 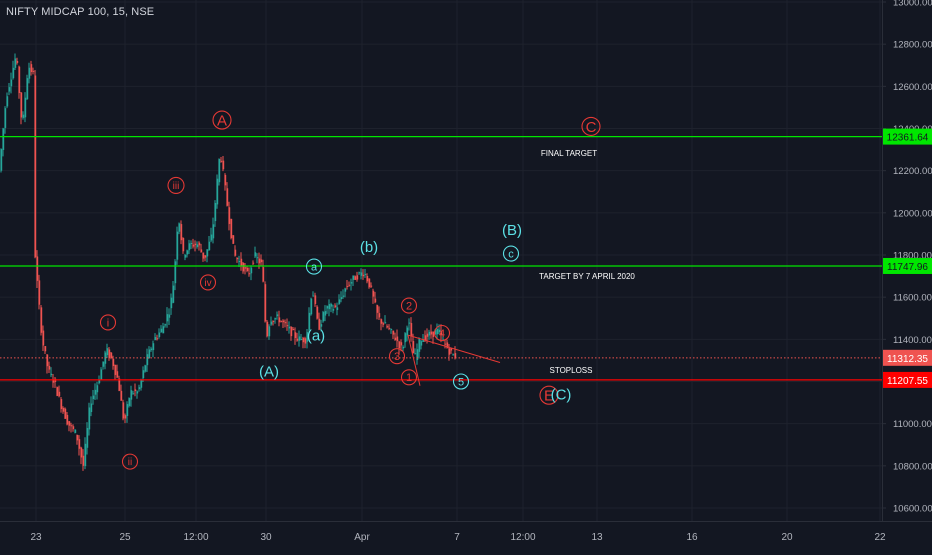 What do you see at coordinates (912, 509) in the screenshot?
I see `price-tick-label: 10600.00` at bounding box center [912, 509].